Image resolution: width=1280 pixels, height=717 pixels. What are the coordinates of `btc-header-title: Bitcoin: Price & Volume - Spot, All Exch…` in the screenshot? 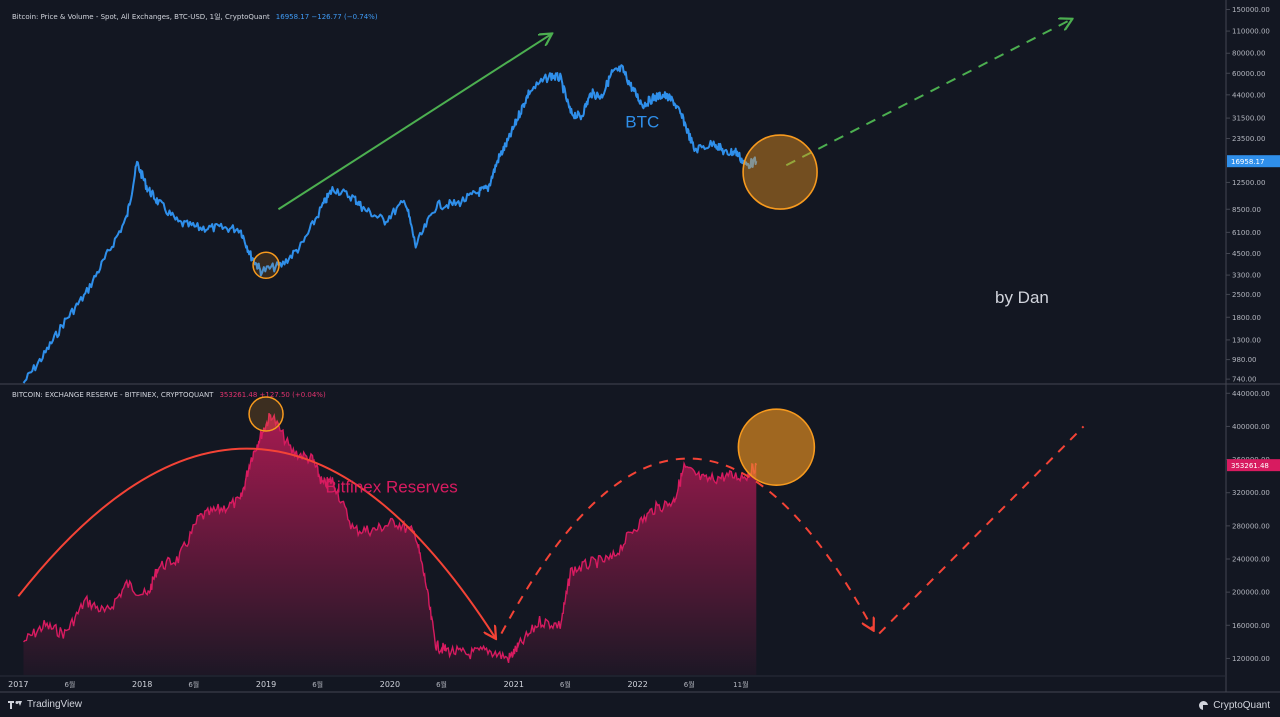 It's located at (141, 17).